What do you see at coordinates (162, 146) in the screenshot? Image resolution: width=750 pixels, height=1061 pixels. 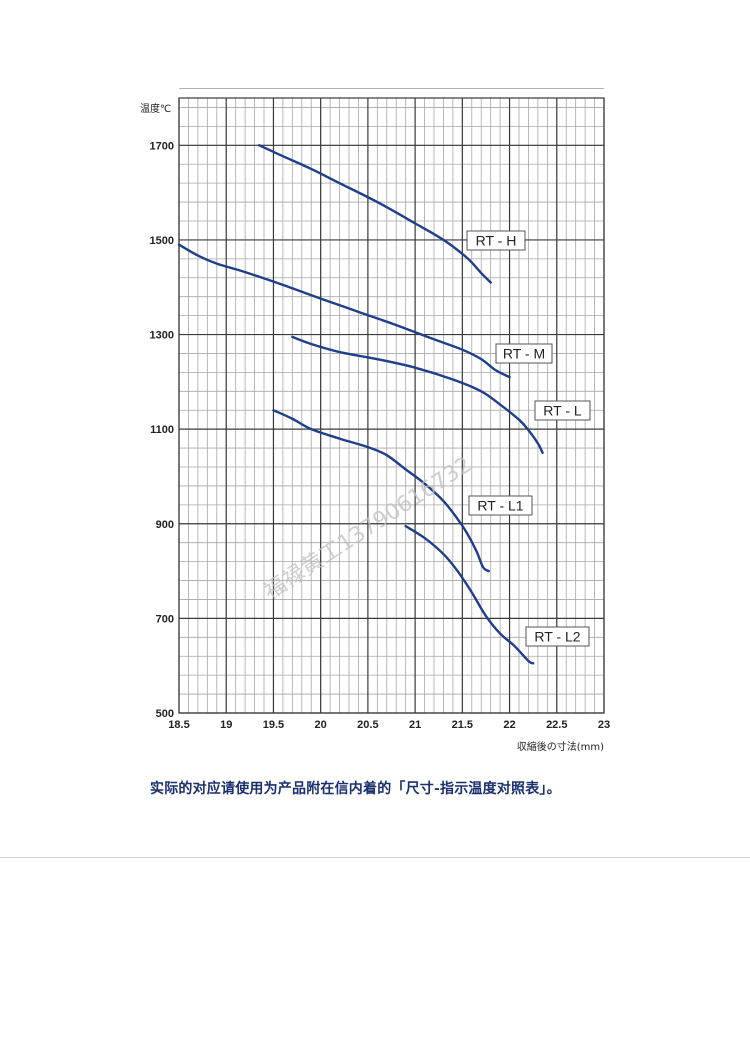 I see `y-tick-label: 1700` at bounding box center [162, 146].